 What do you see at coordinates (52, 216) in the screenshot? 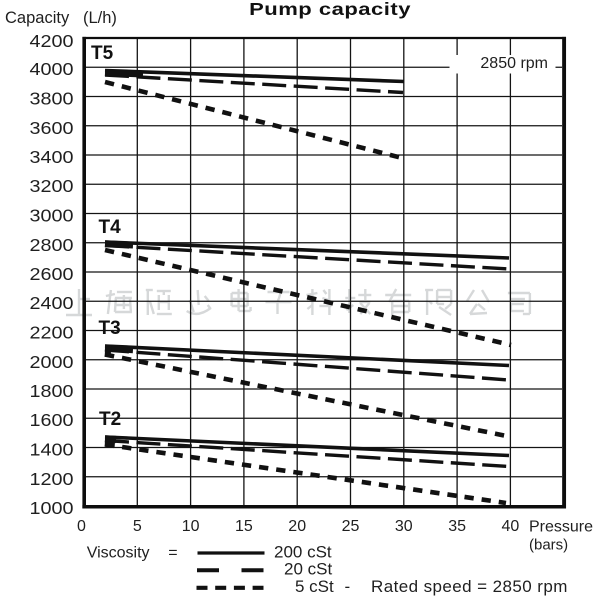
I see `svg-text: 3000` at bounding box center [52, 216].